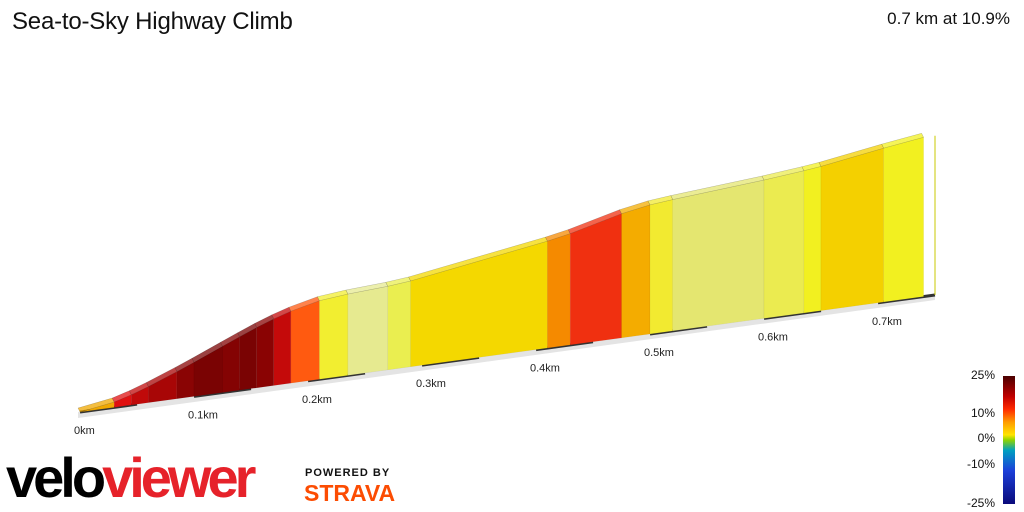 This screenshot has height=512, width=1024. Describe the element at coordinates (56, 477) in the screenshot. I see `logo-velo: velo` at that location.